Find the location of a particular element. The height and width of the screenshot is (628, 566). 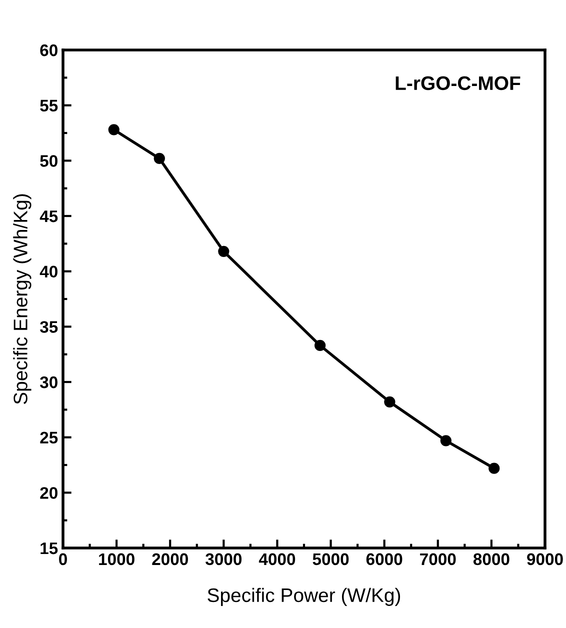

x-tick-label: 7000 is located at coordinates (438, 559).